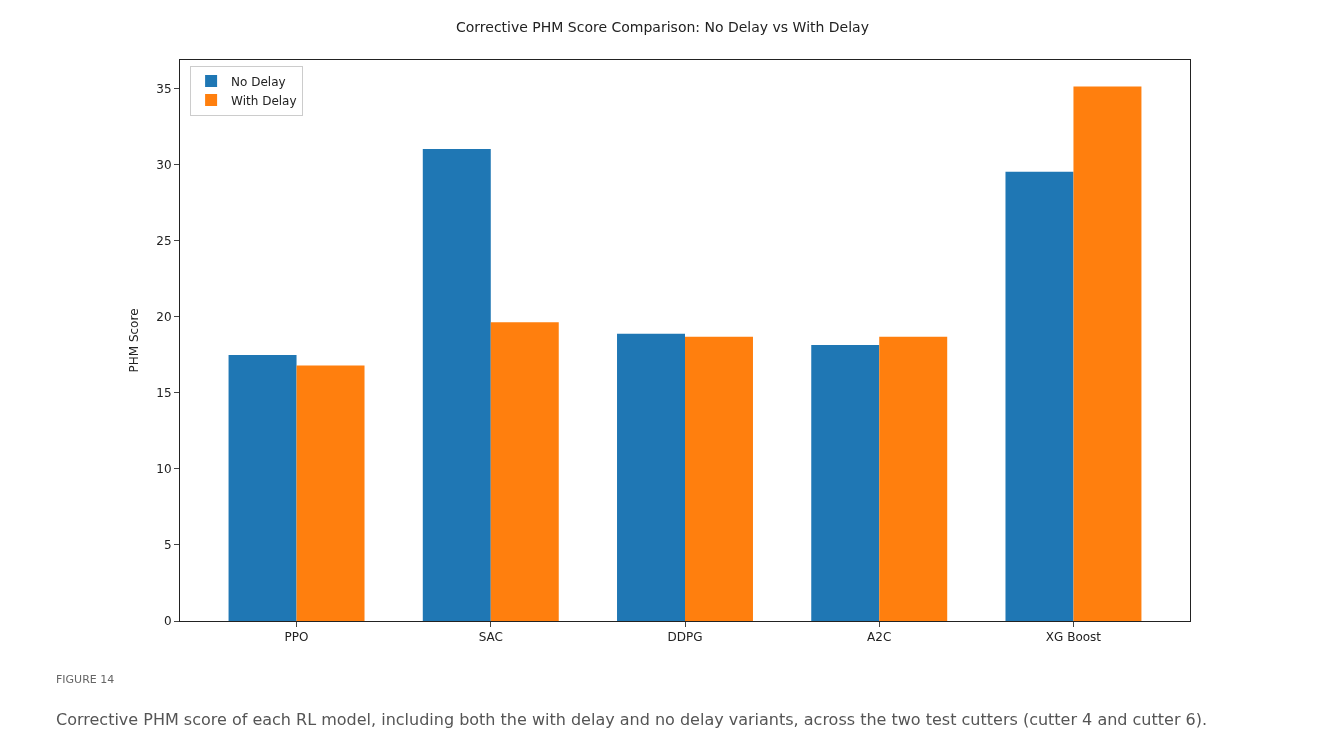 This screenshot has height=736, width=1325. Describe the element at coordinates (490, 637) in the screenshot. I see `x-tick-label: SAC` at that location.